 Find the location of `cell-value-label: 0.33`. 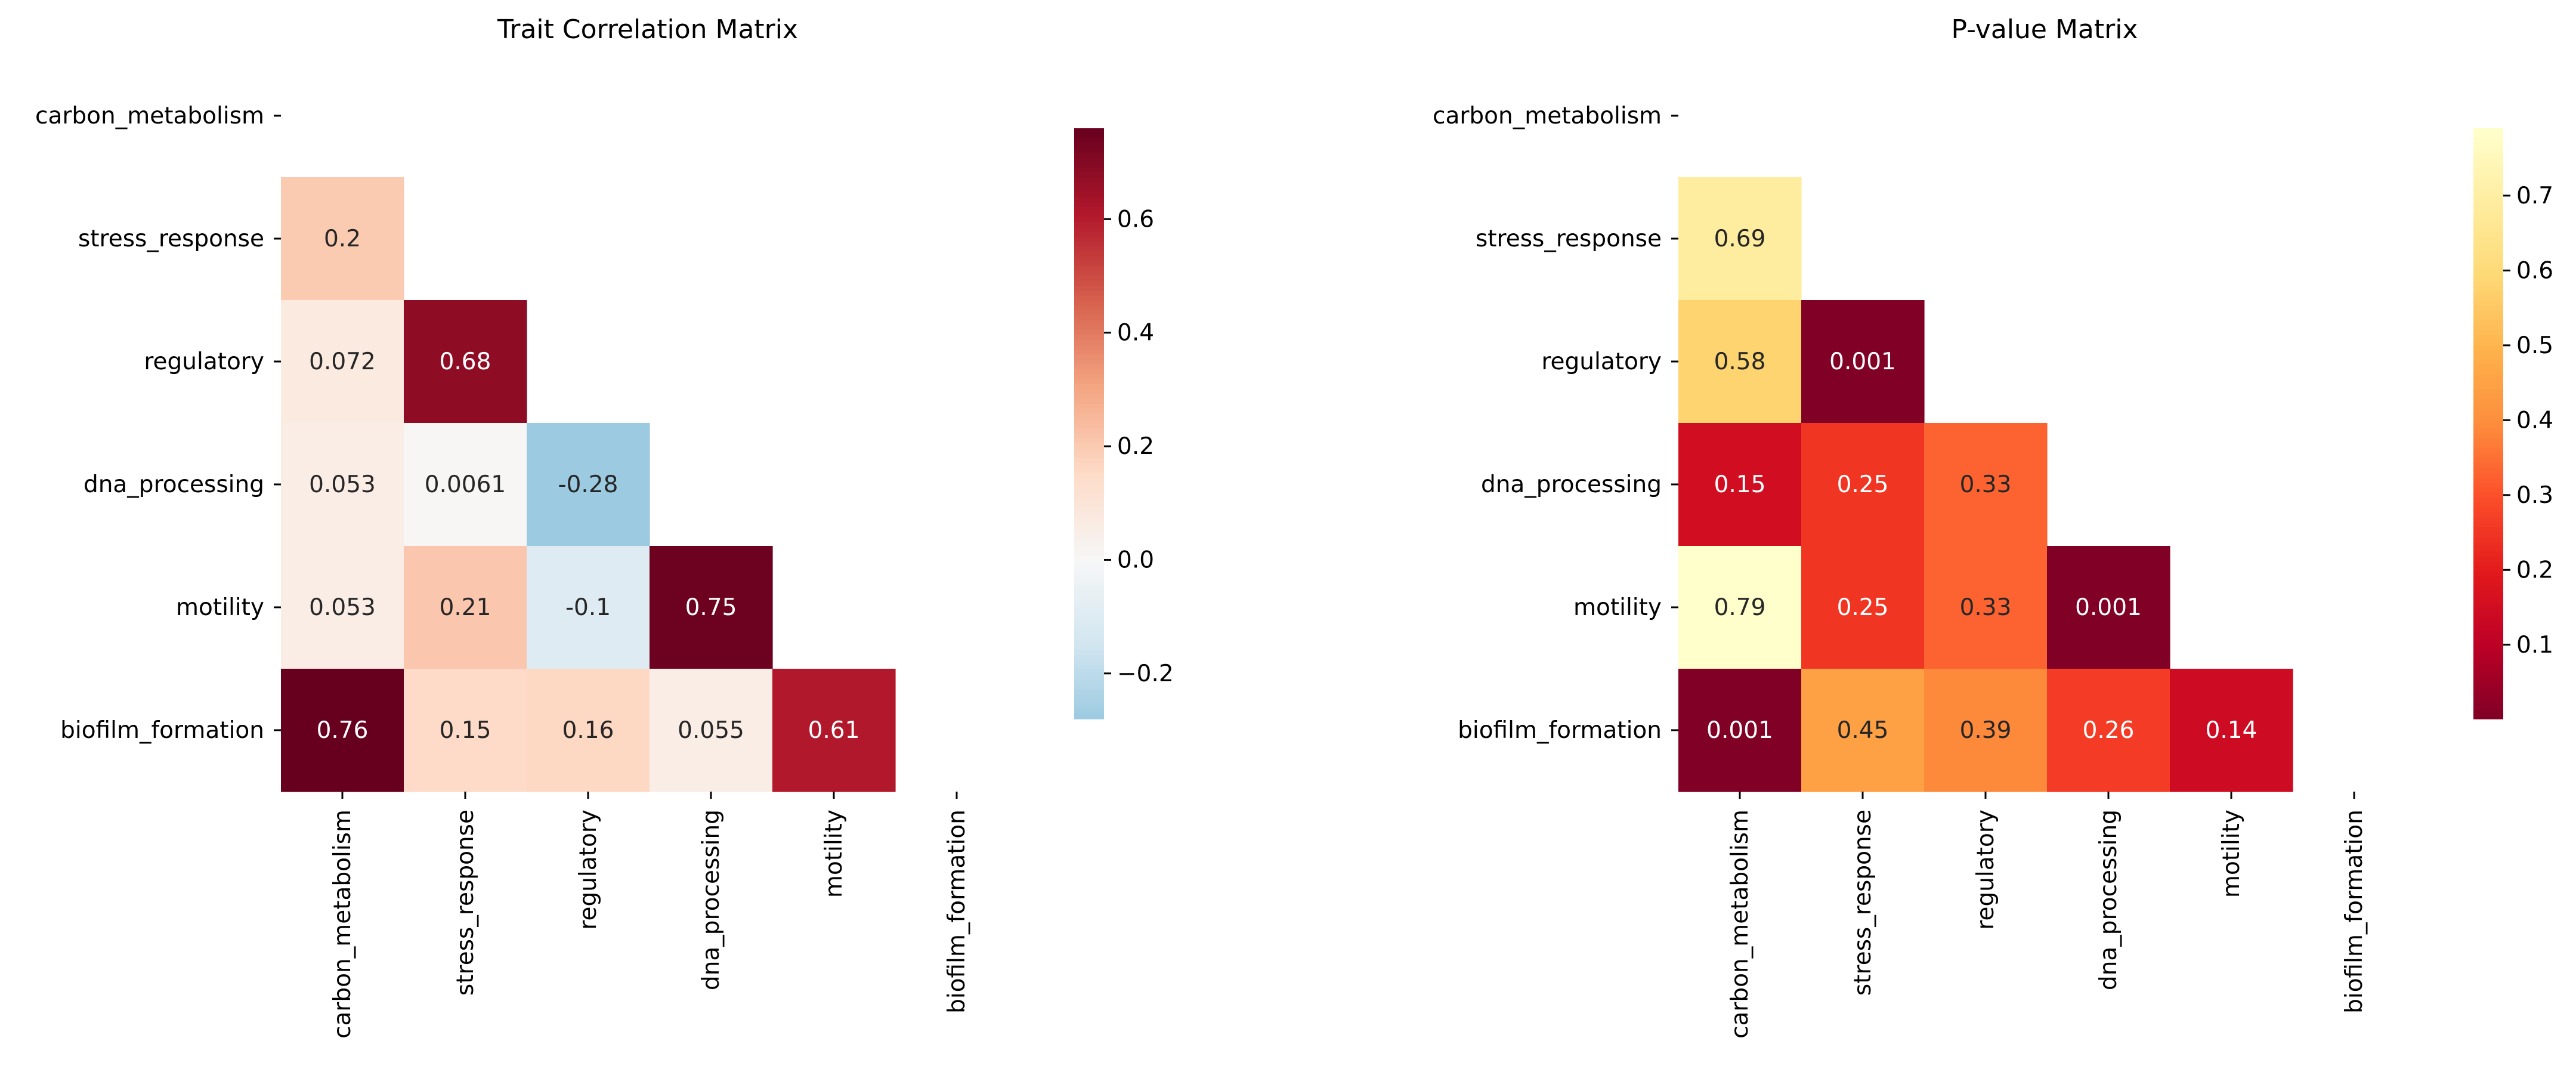

cell-value-label: 0.33 is located at coordinates (1986, 485).